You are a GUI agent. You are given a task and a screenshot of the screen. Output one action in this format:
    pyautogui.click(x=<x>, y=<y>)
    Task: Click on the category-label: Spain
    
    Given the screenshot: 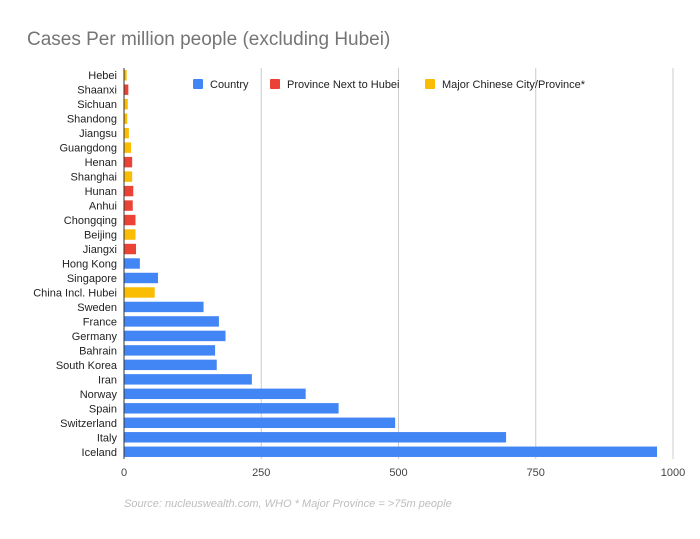 What is the action you would take?
    pyautogui.click(x=103, y=409)
    